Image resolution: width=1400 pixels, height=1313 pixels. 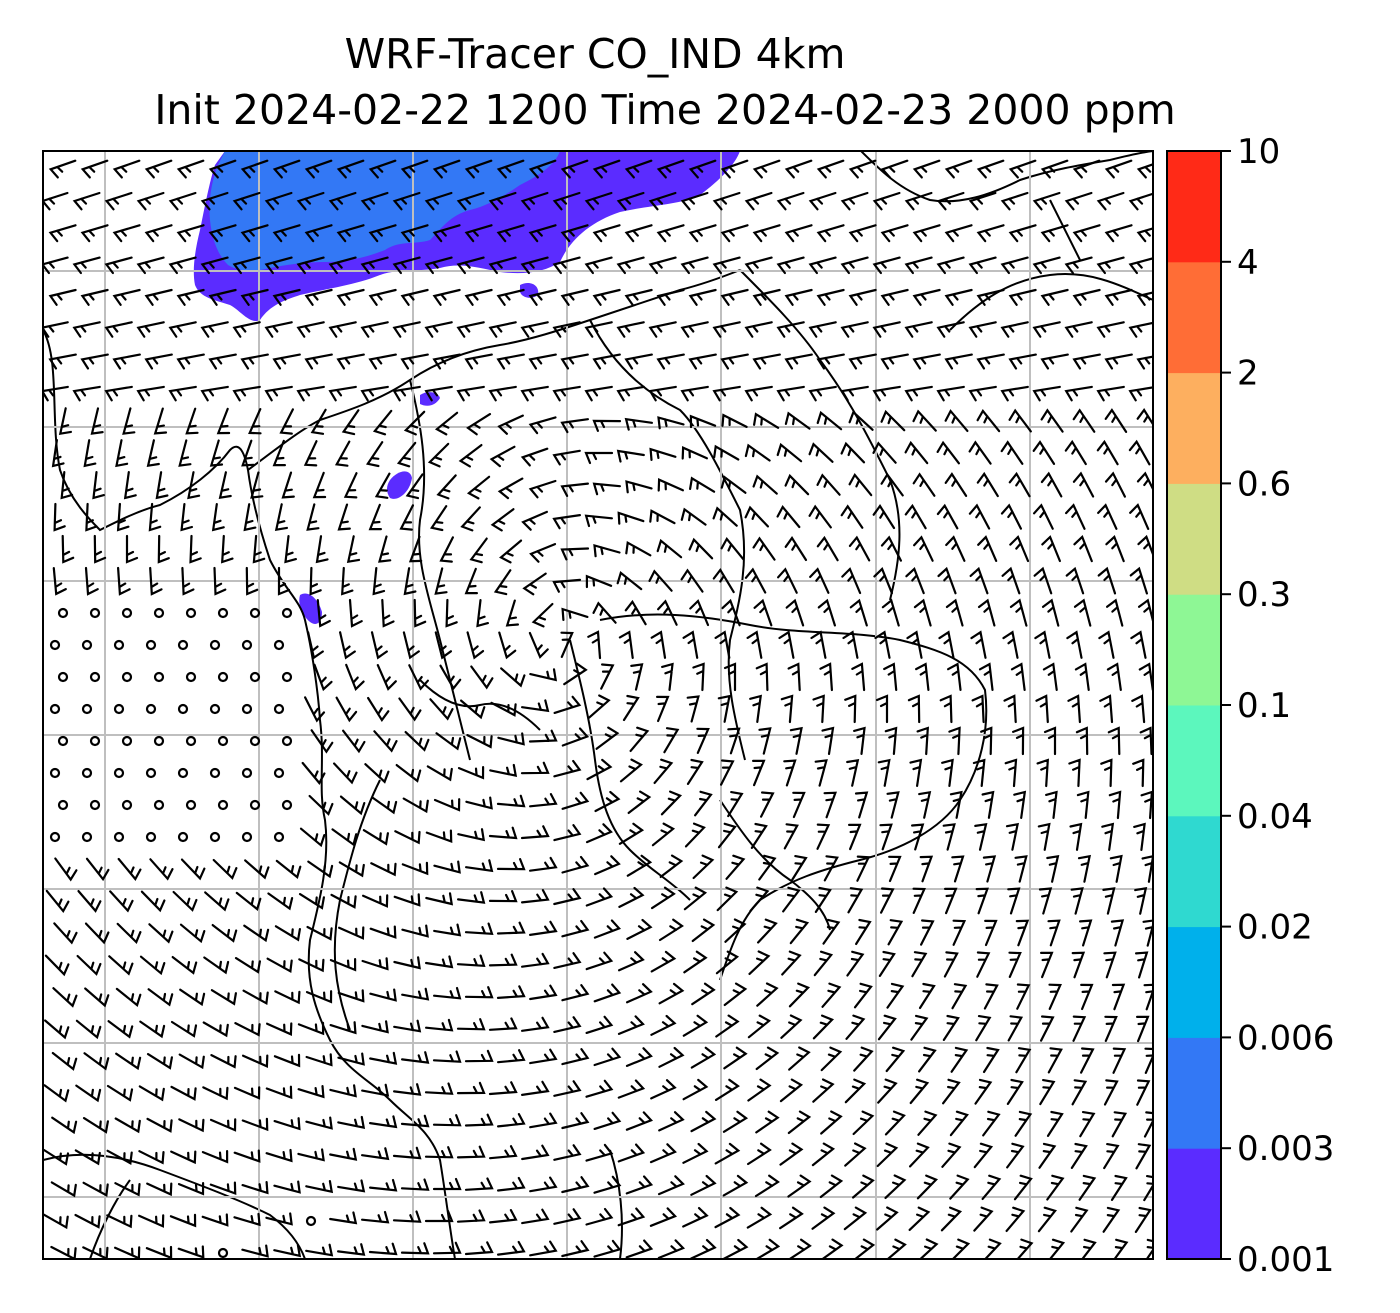 What do you see at coordinates (1275, 817) in the screenshot?
I see `colorbar-tick-label: 0.04` at bounding box center [1275, 817].